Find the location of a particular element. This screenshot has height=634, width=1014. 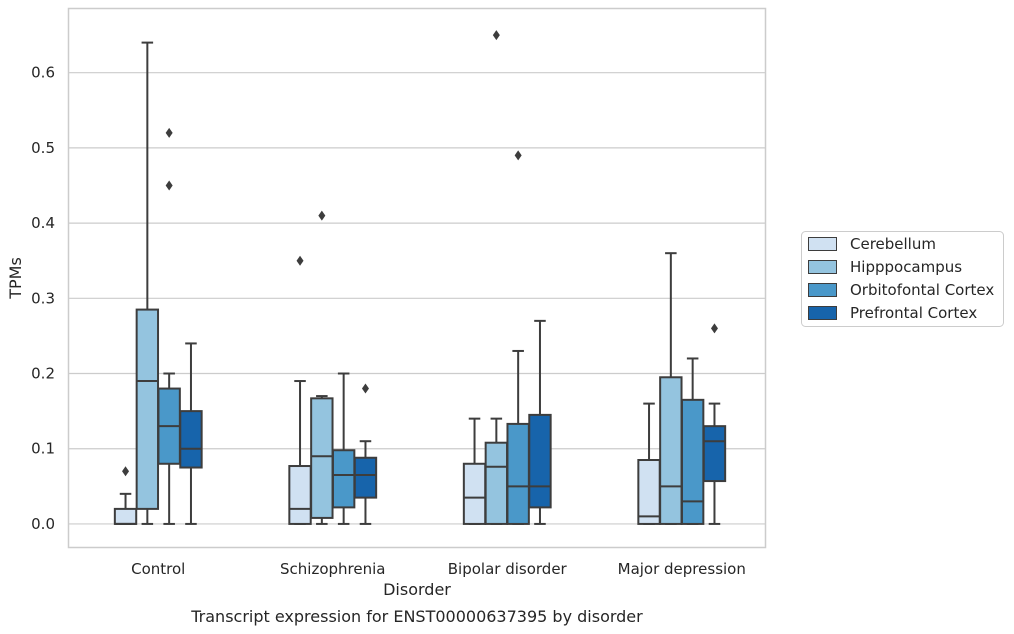

x-axis-title: Disorder is located at coordinates (417, 589).